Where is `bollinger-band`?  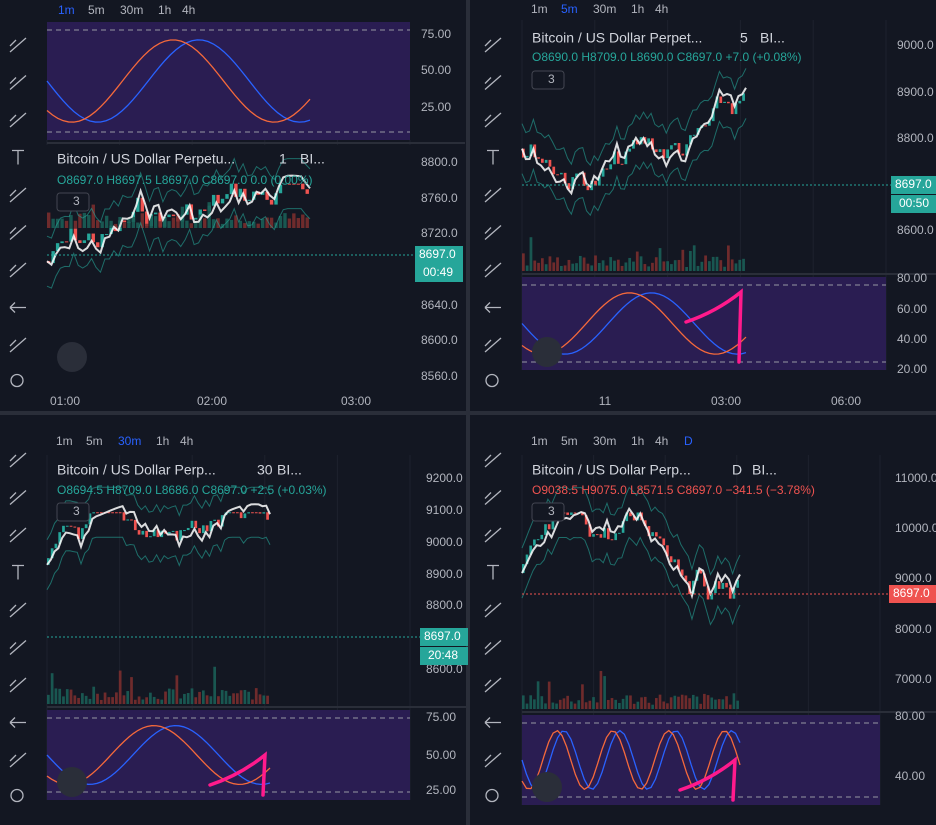 bollinger-band is located at coordinates (634, 167).